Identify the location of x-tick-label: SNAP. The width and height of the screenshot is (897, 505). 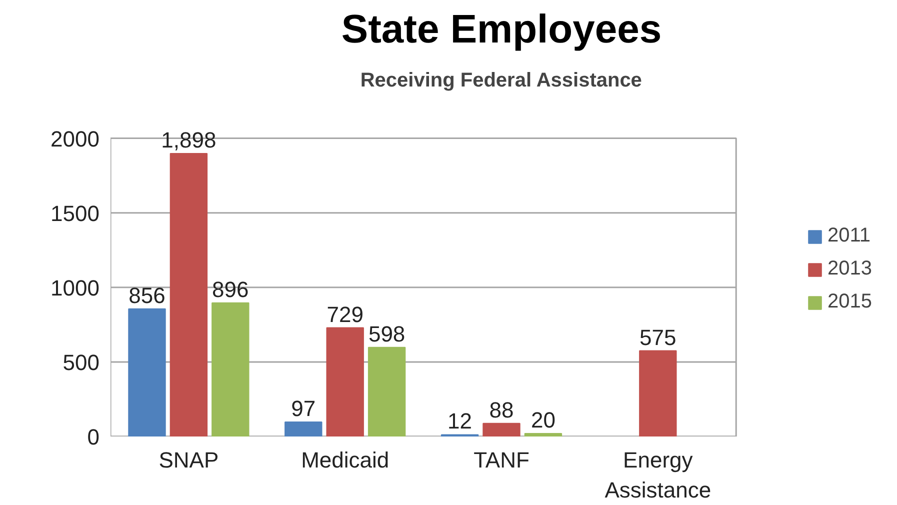
(188, 460).